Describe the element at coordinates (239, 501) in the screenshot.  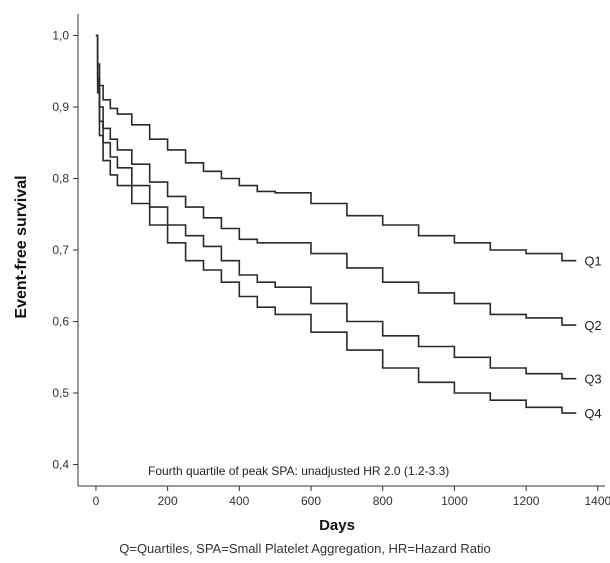
I see `x-tick-label: 400` at that location.